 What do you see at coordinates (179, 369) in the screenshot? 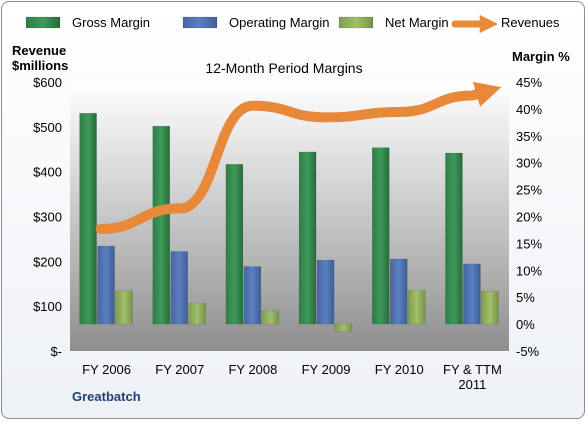
I see `category-label: FY 2007` at bounding box center [179, 369].